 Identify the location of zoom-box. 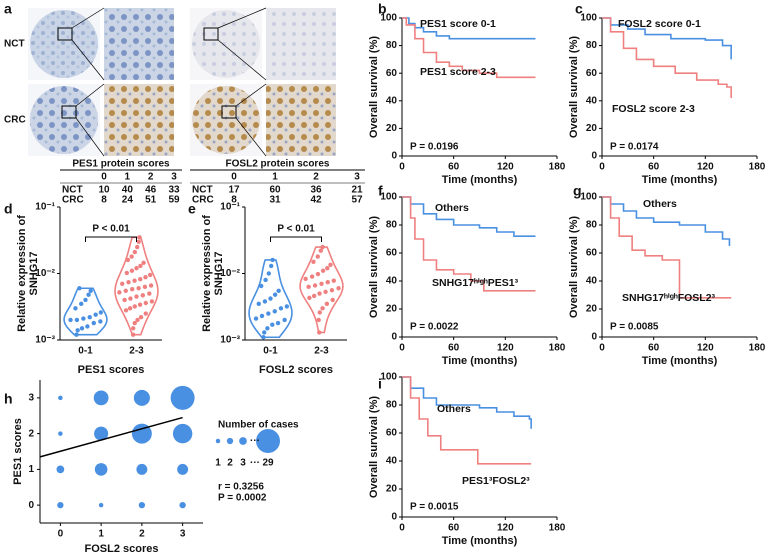
(69, 112).